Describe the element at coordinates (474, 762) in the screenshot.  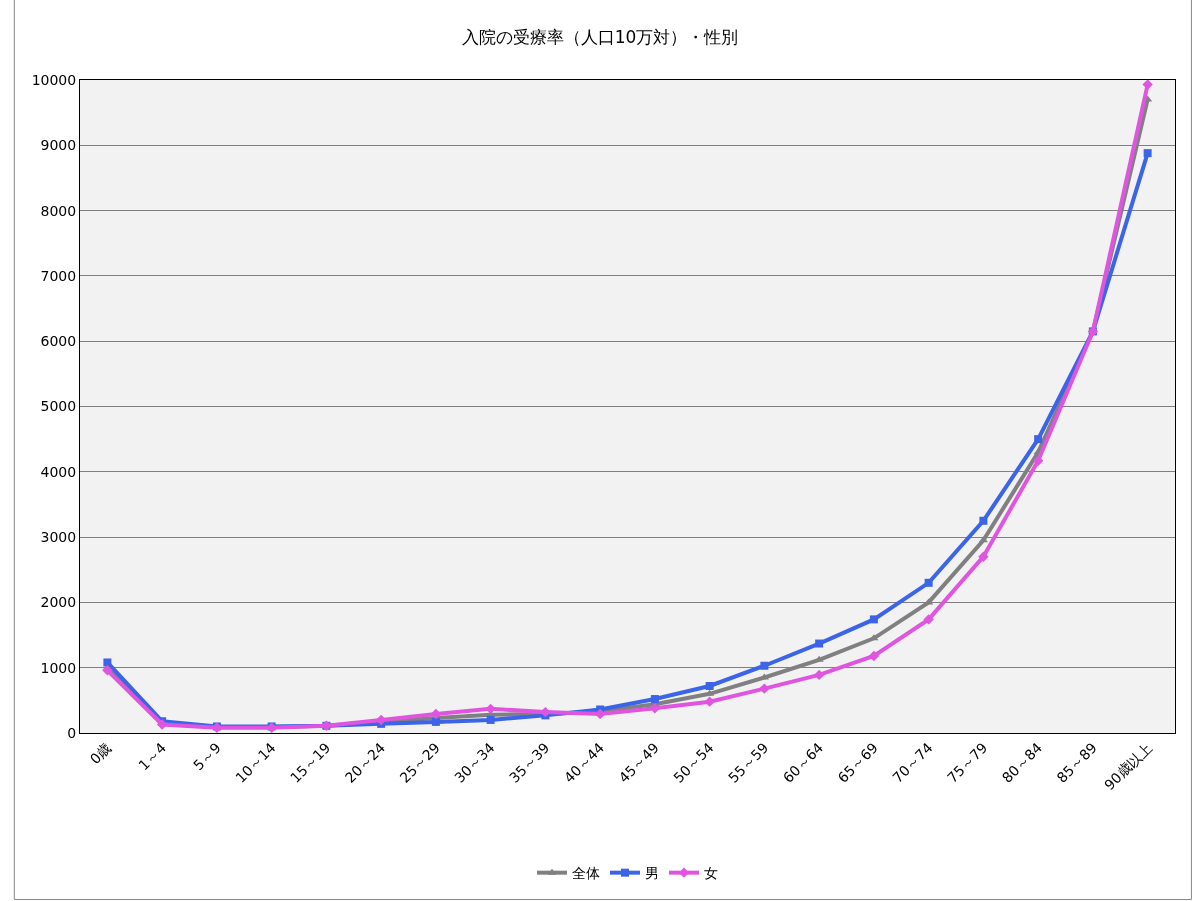
I see `x-tick-label: 30～34` at that location.